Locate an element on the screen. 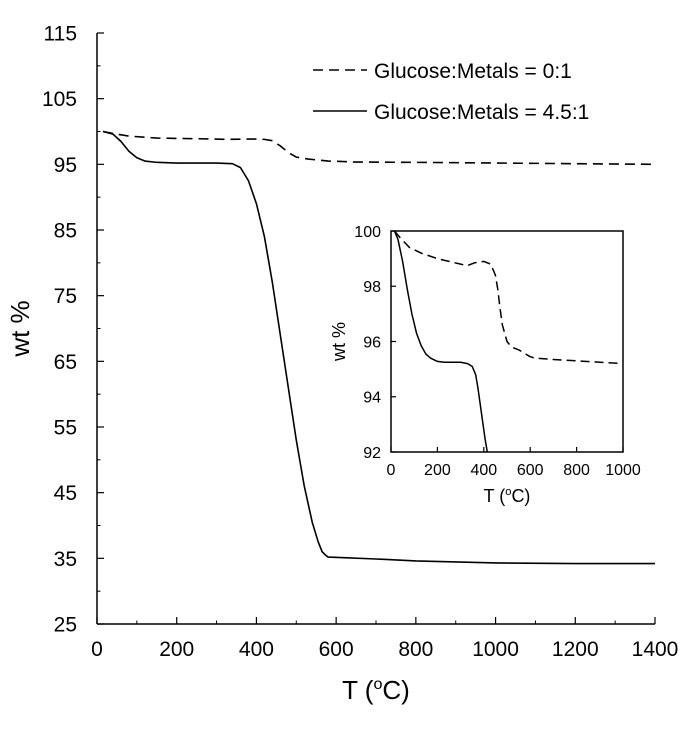 The height and width of the screenshot is (731, 700). main-y-tick-label: 115 is located at coordinates (60, 34).